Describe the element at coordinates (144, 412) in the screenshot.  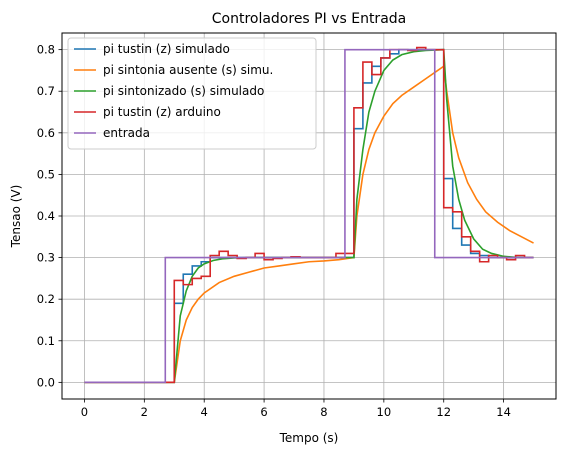
I see `x-tick-label: 2` at that location.